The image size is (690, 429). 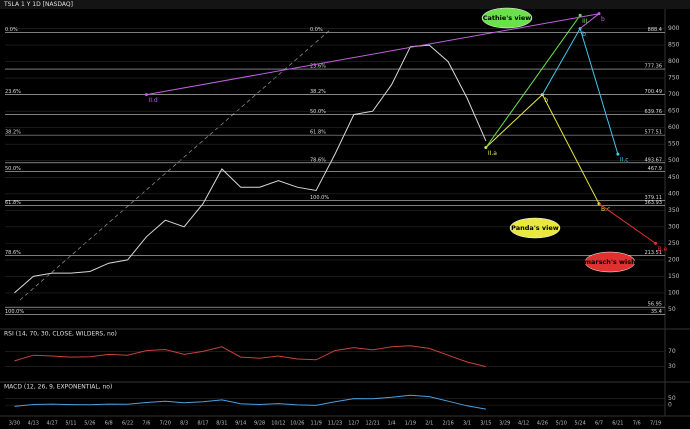 What do you see at coordinates (504, 424) in the screenshot?
I see `x-tick-label: 3/29` at bounding box center [504, 424].